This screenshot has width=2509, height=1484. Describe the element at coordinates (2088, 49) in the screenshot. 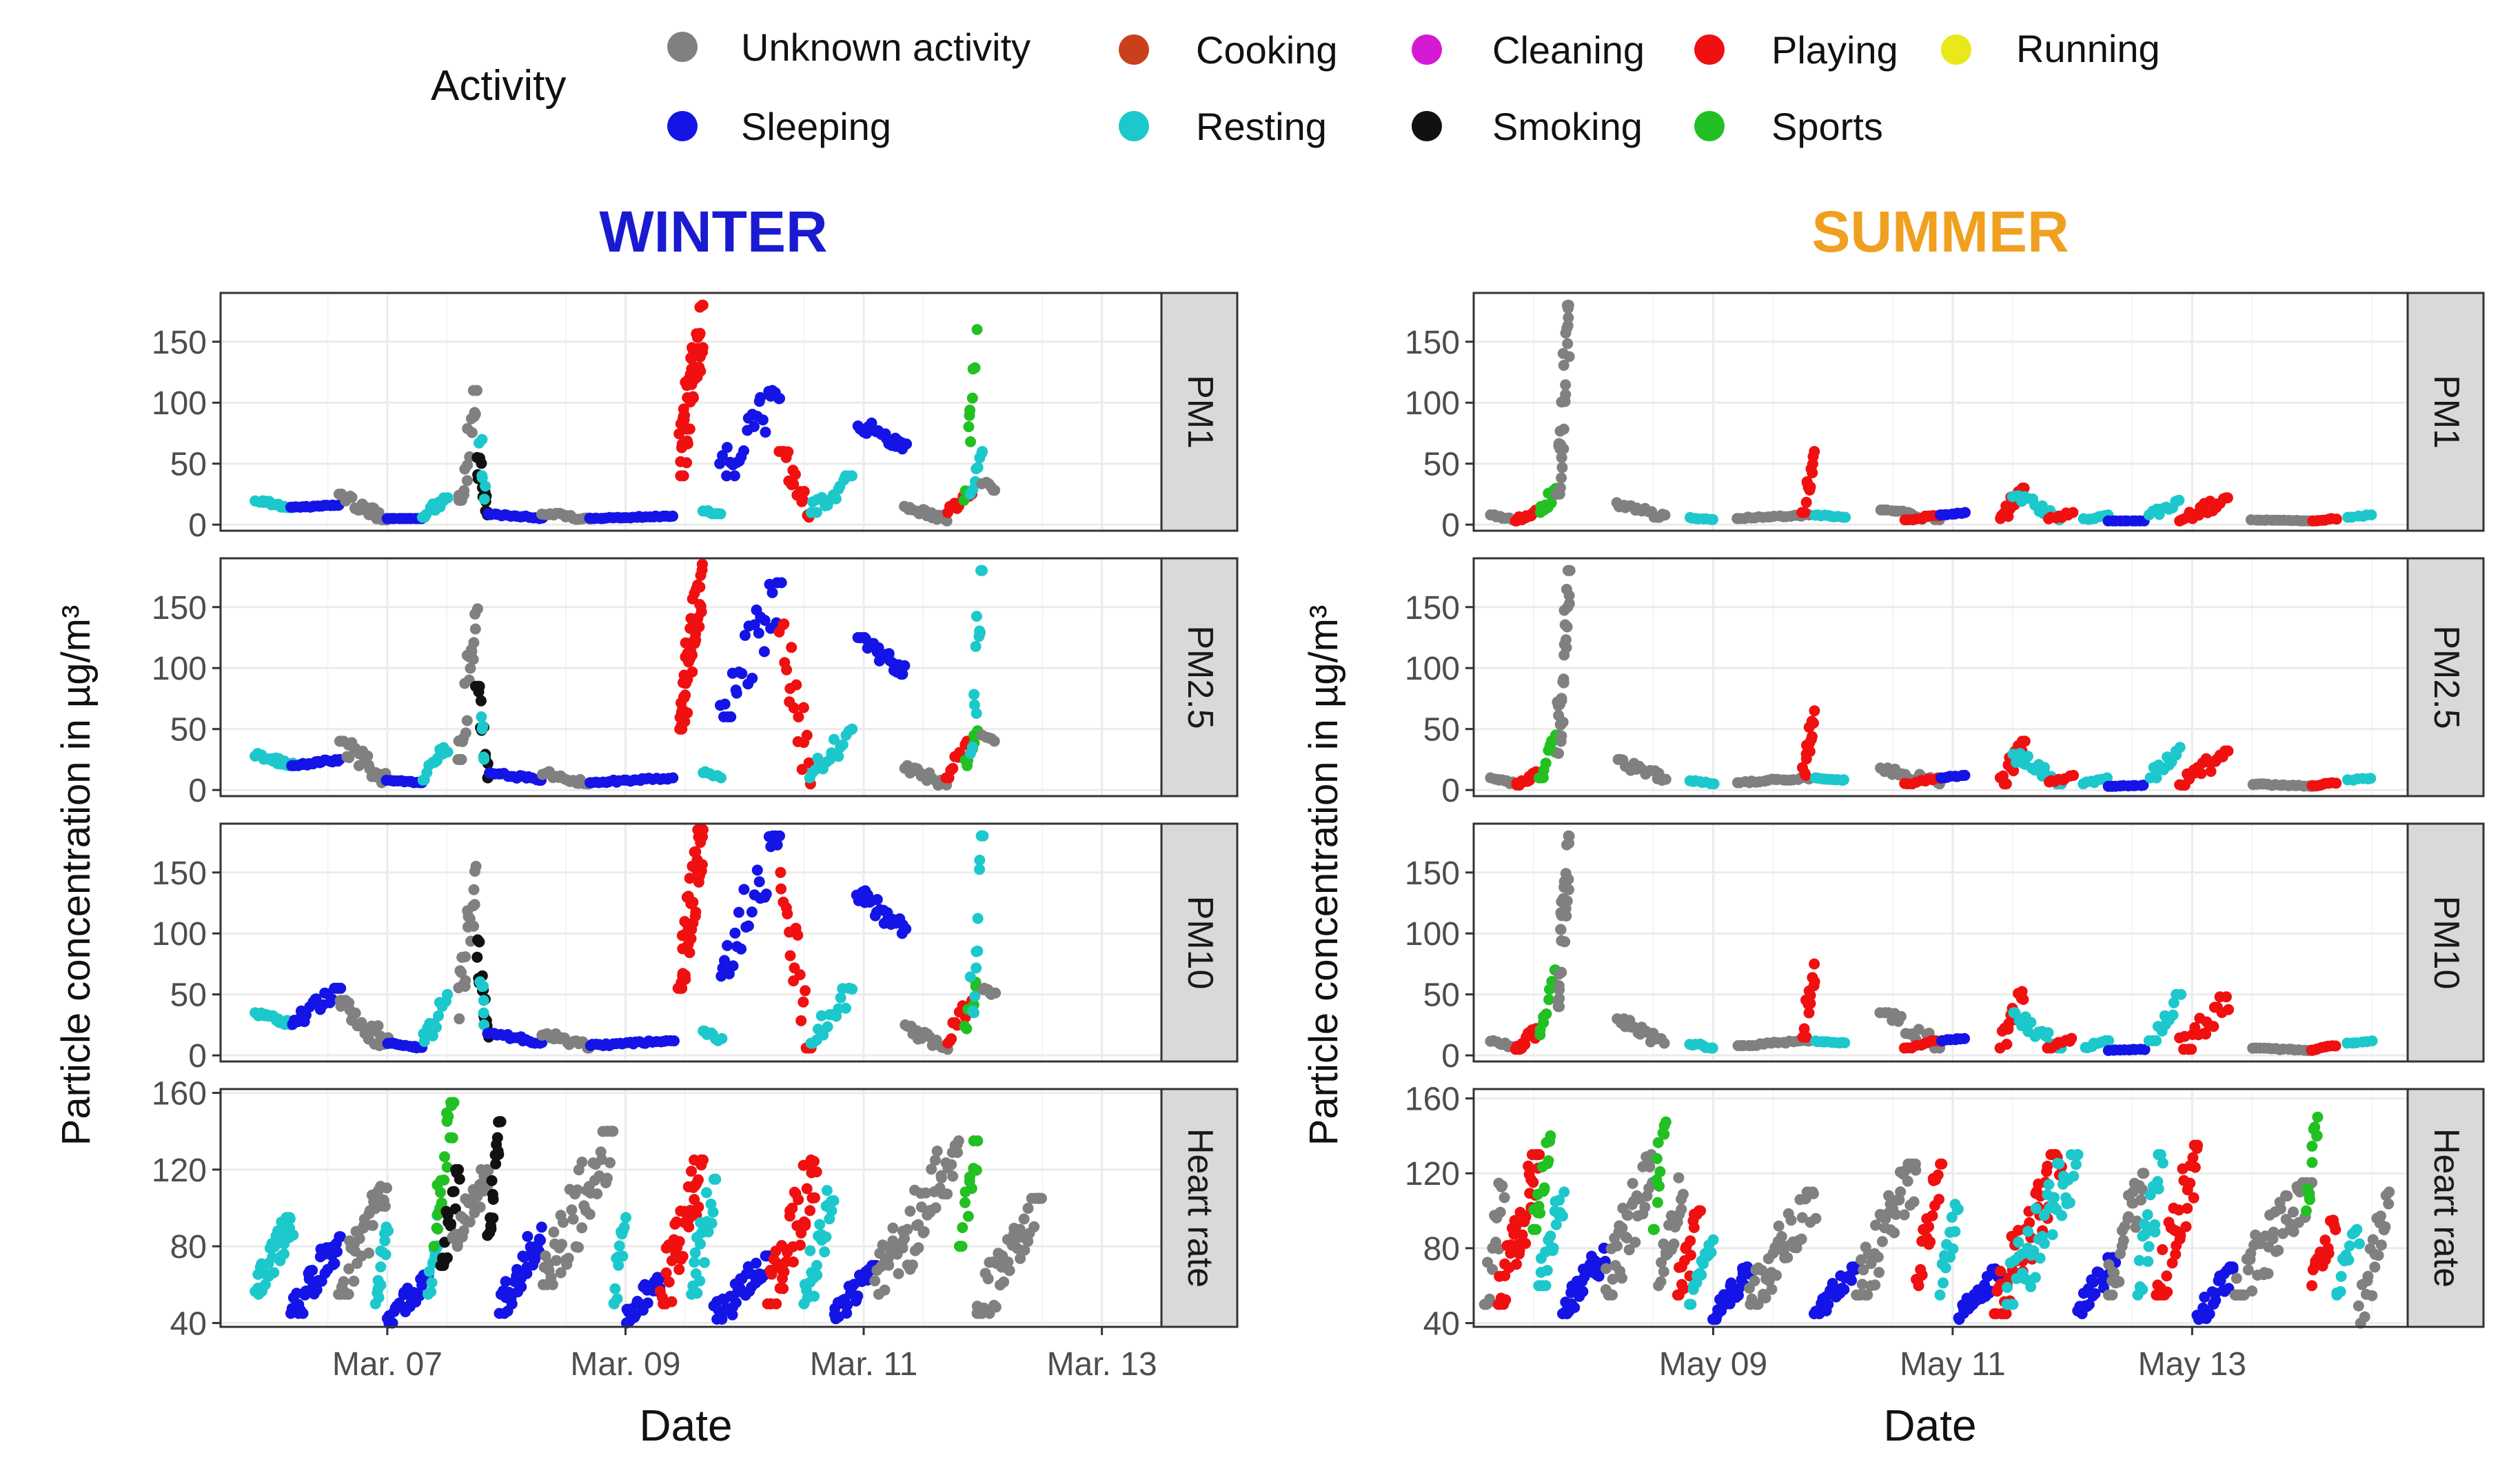

I see `legend-label-running: Running` at that location.